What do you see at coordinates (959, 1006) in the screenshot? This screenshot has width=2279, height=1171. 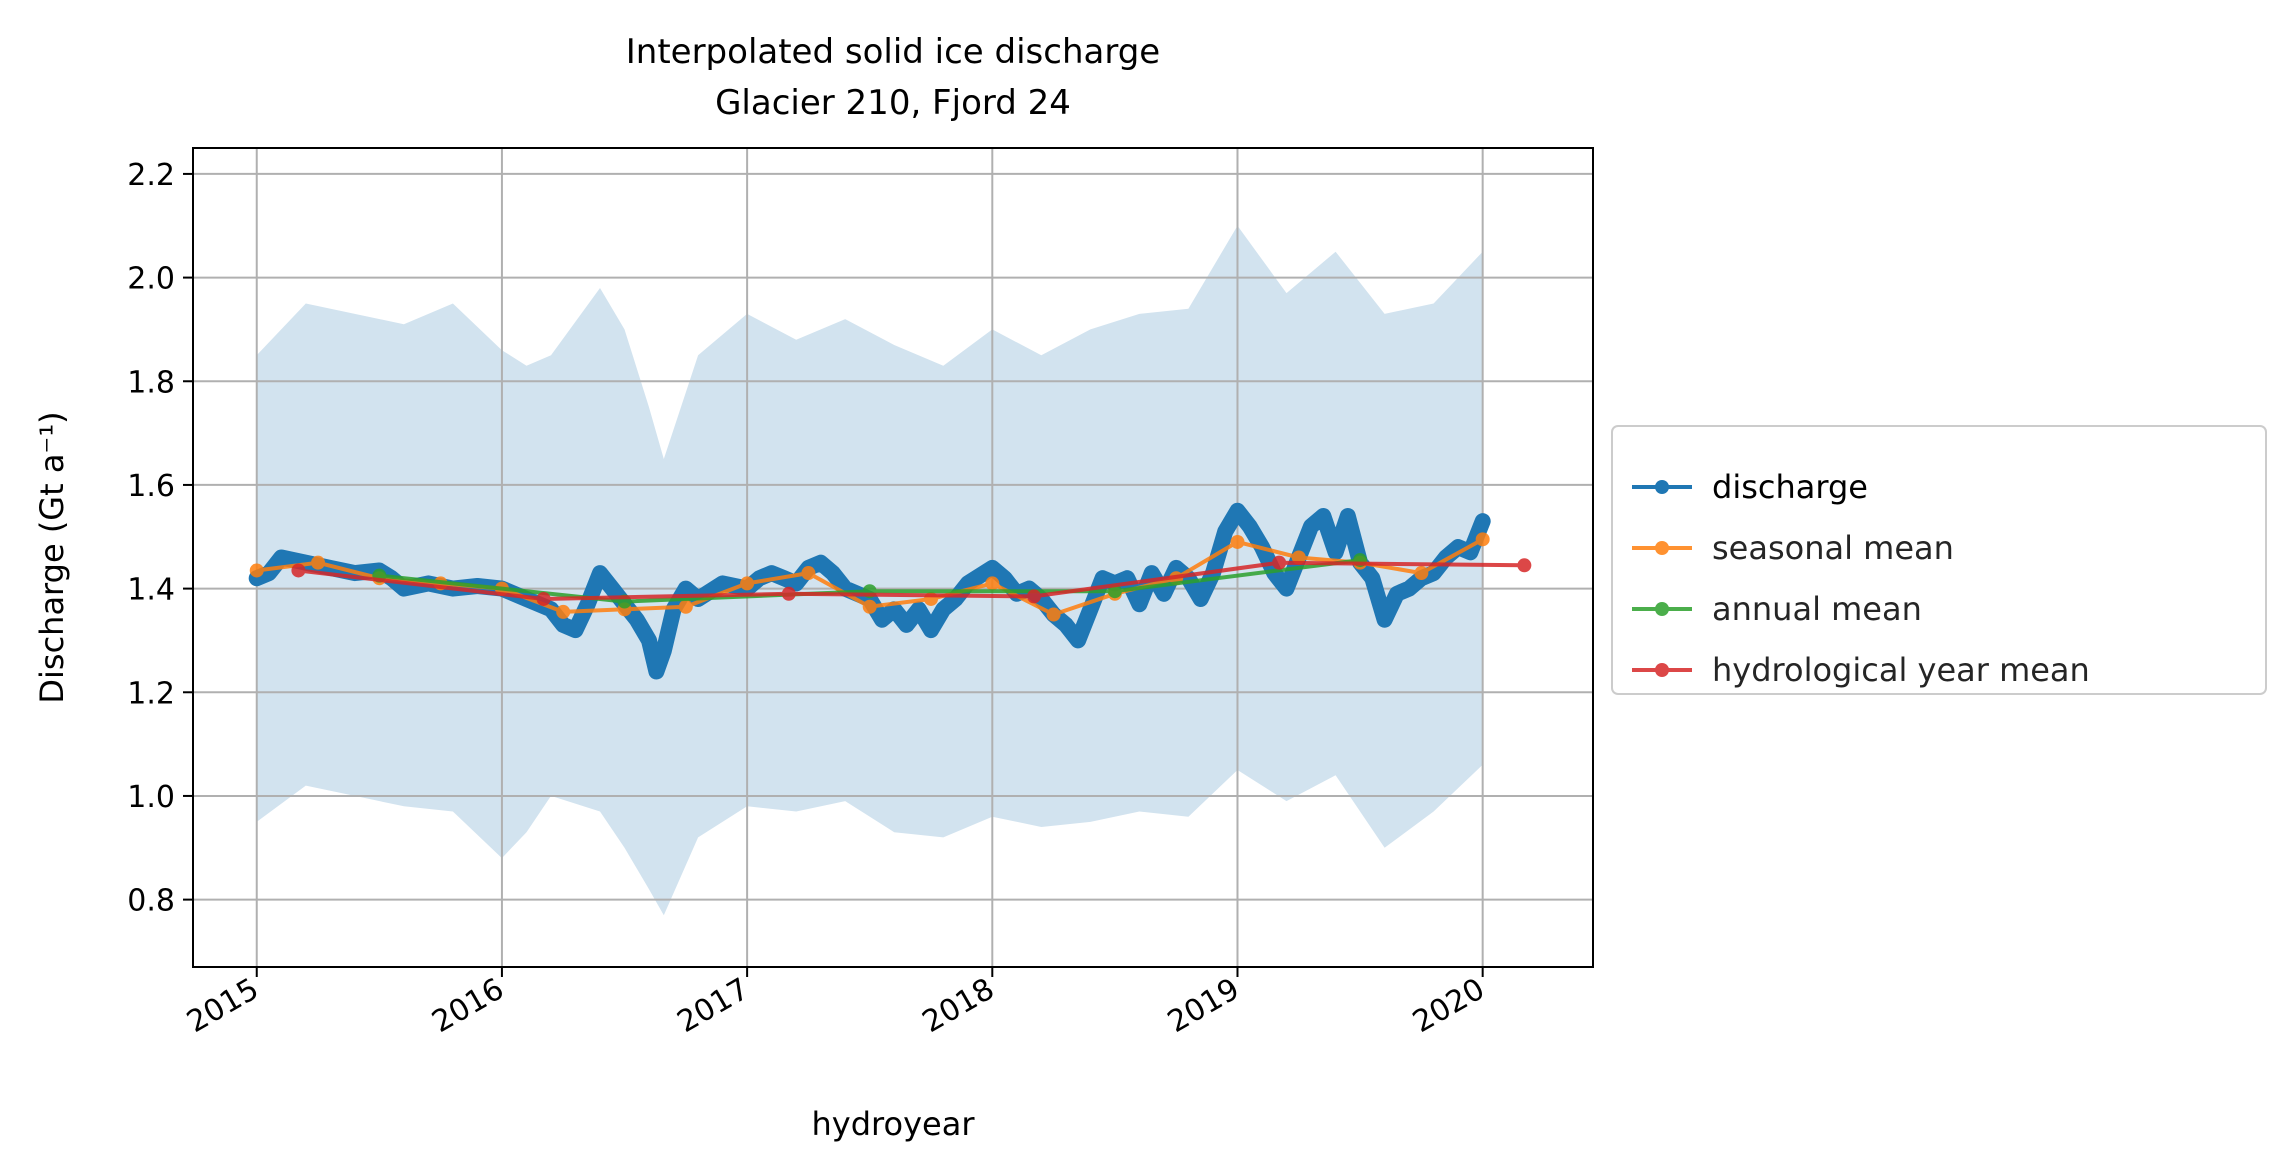 I see `x-tick-label: 2018` at bounding box center [959, 1006].